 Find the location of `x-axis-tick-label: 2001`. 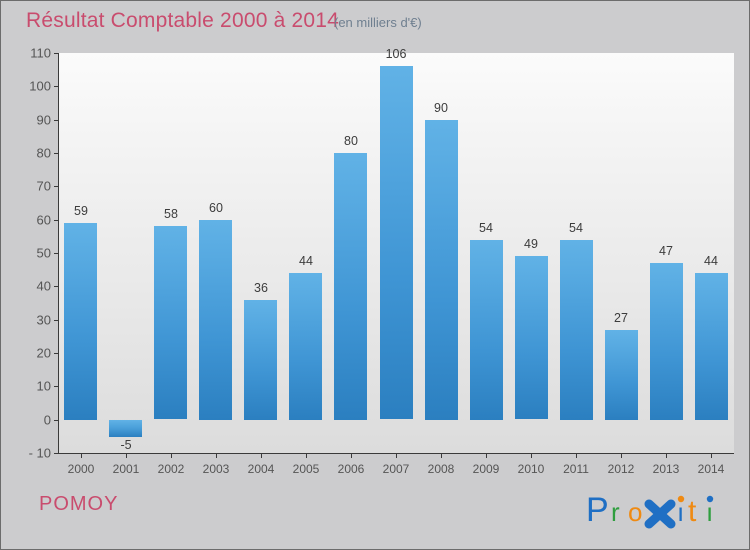

x-axis-tick-label: 2001 is located at coordinates (126, 469).